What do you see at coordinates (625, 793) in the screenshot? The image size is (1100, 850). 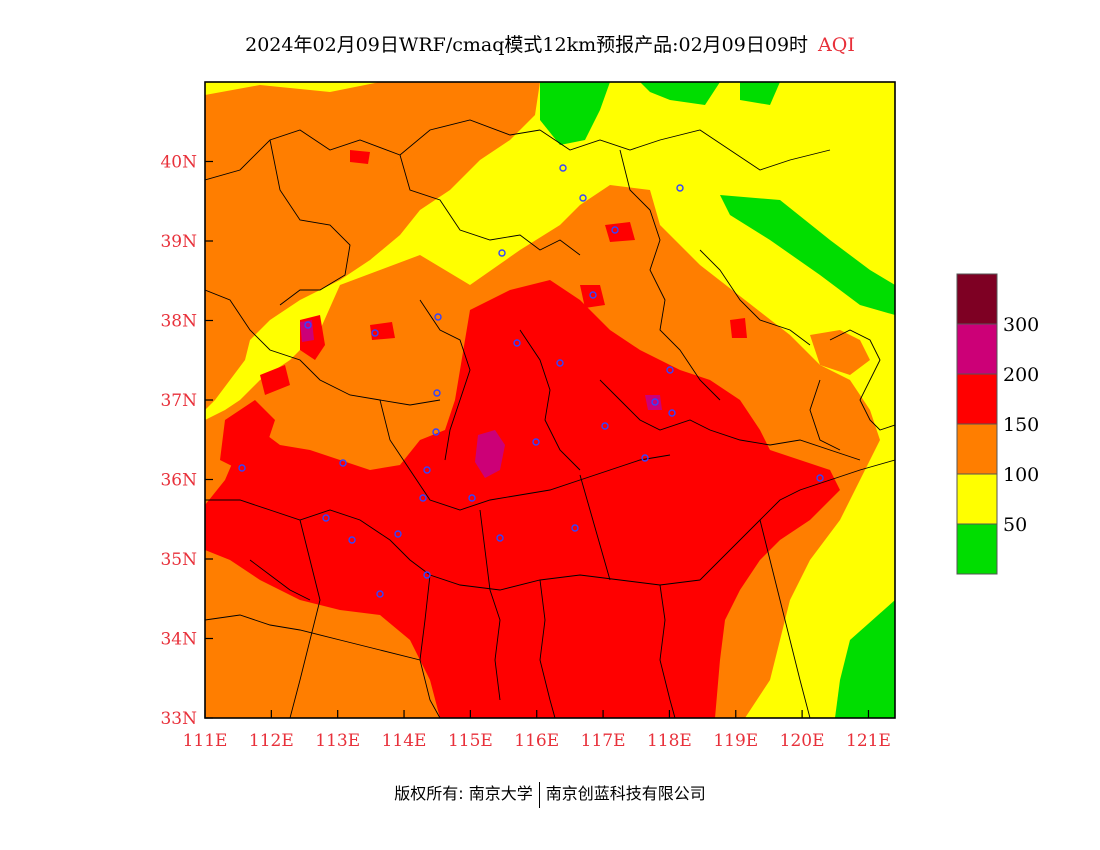 I see `company-text: 南京创蓝科技有限公司` at bounding box center [625, 793].